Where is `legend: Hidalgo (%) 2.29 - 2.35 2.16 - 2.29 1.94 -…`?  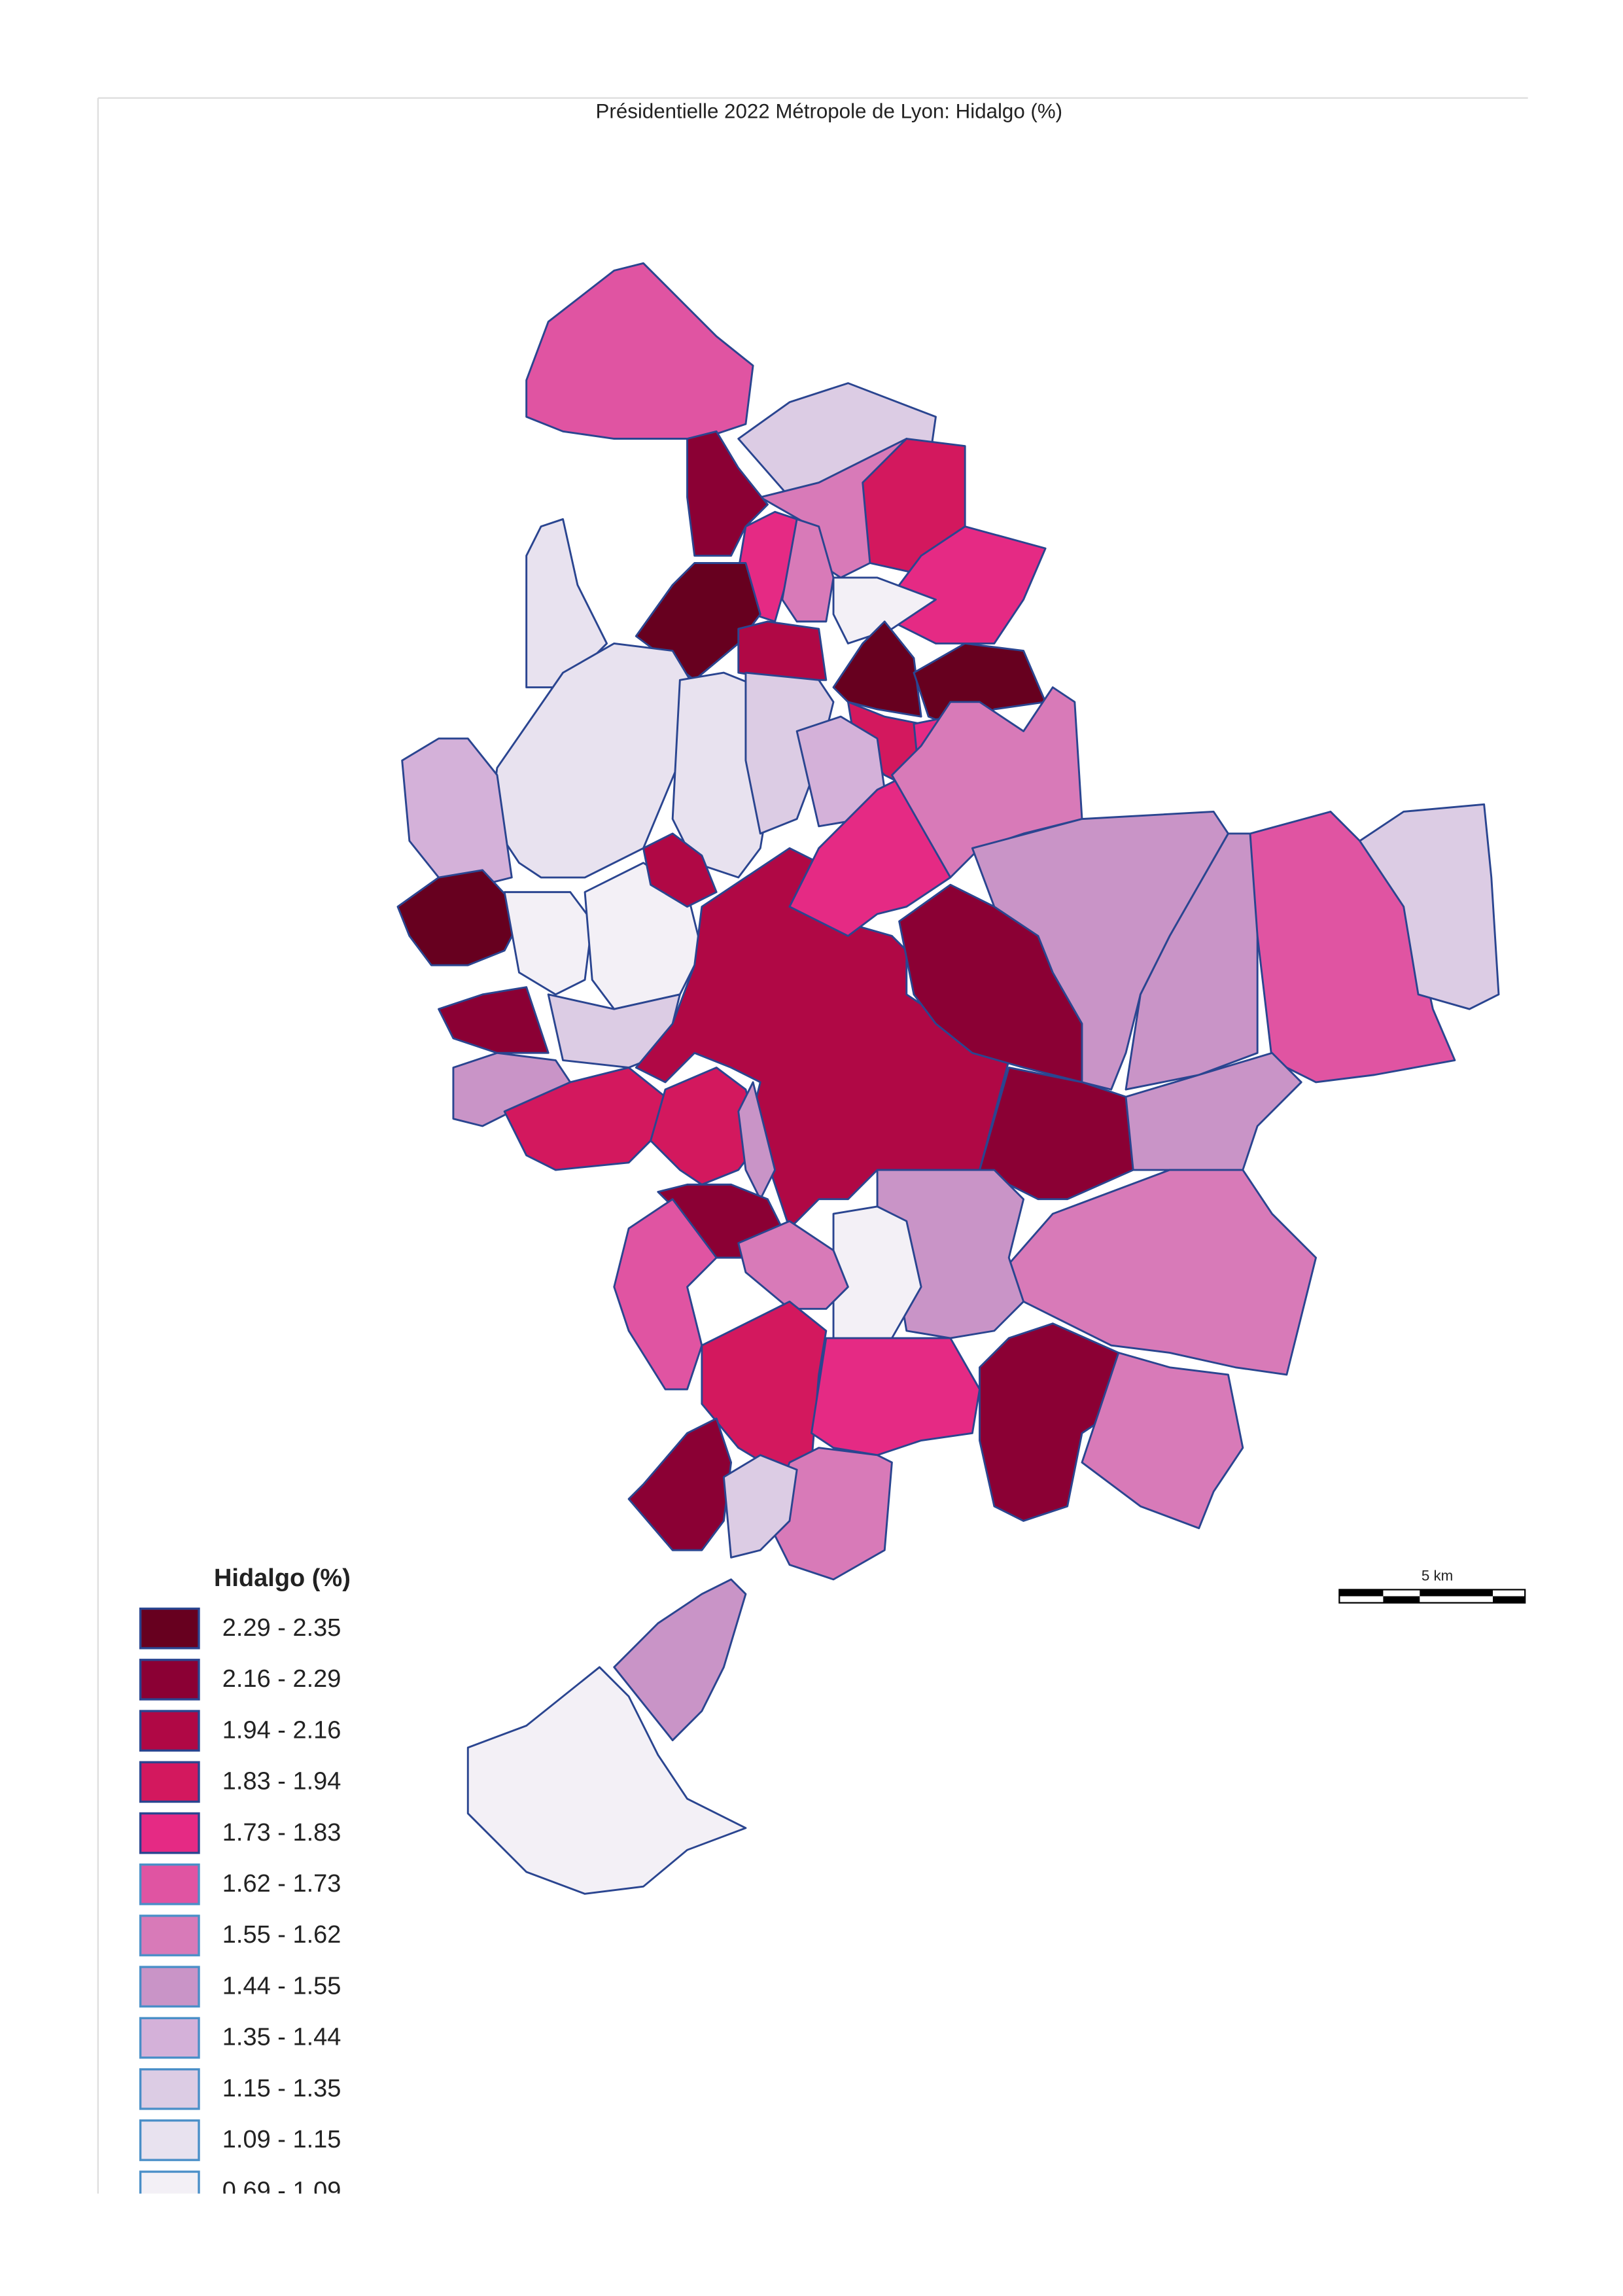
legend: Hidalgo (%) 2.29 - 2.35 2.16 - 2.29 1.94 -… is located at coordinates (245, 1884).